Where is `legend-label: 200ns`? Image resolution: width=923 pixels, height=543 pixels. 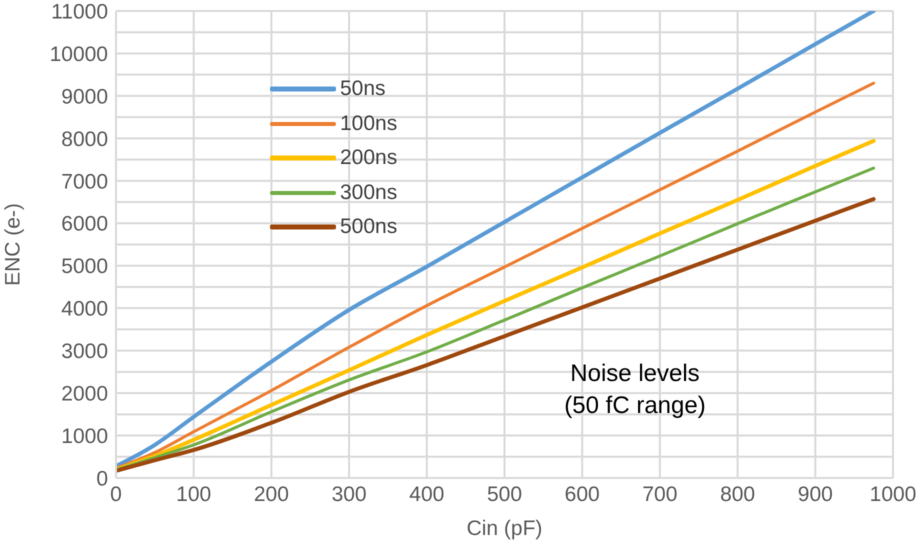
legend-label: 200ns is located at coordinates (369, 158).